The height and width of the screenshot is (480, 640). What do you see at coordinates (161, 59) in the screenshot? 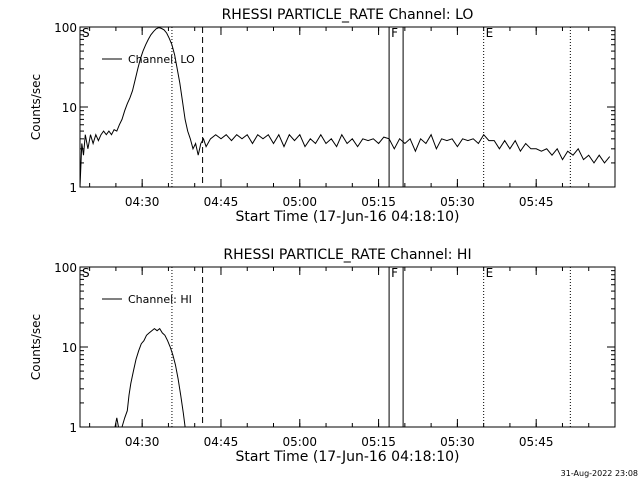
I see `legend-label: Channel: LO` at bounding box center [161, 59].